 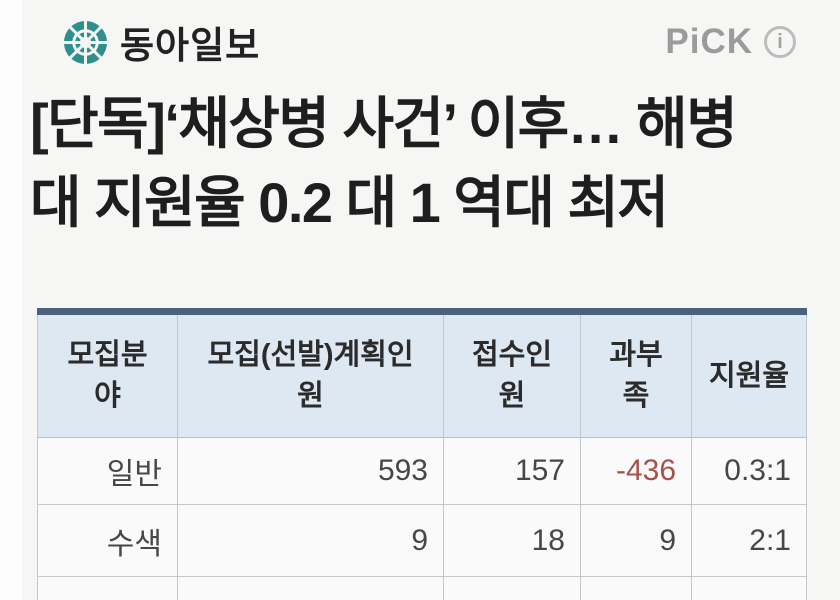 I want to click on cell-category: 일반, so click(x=107, y=471).